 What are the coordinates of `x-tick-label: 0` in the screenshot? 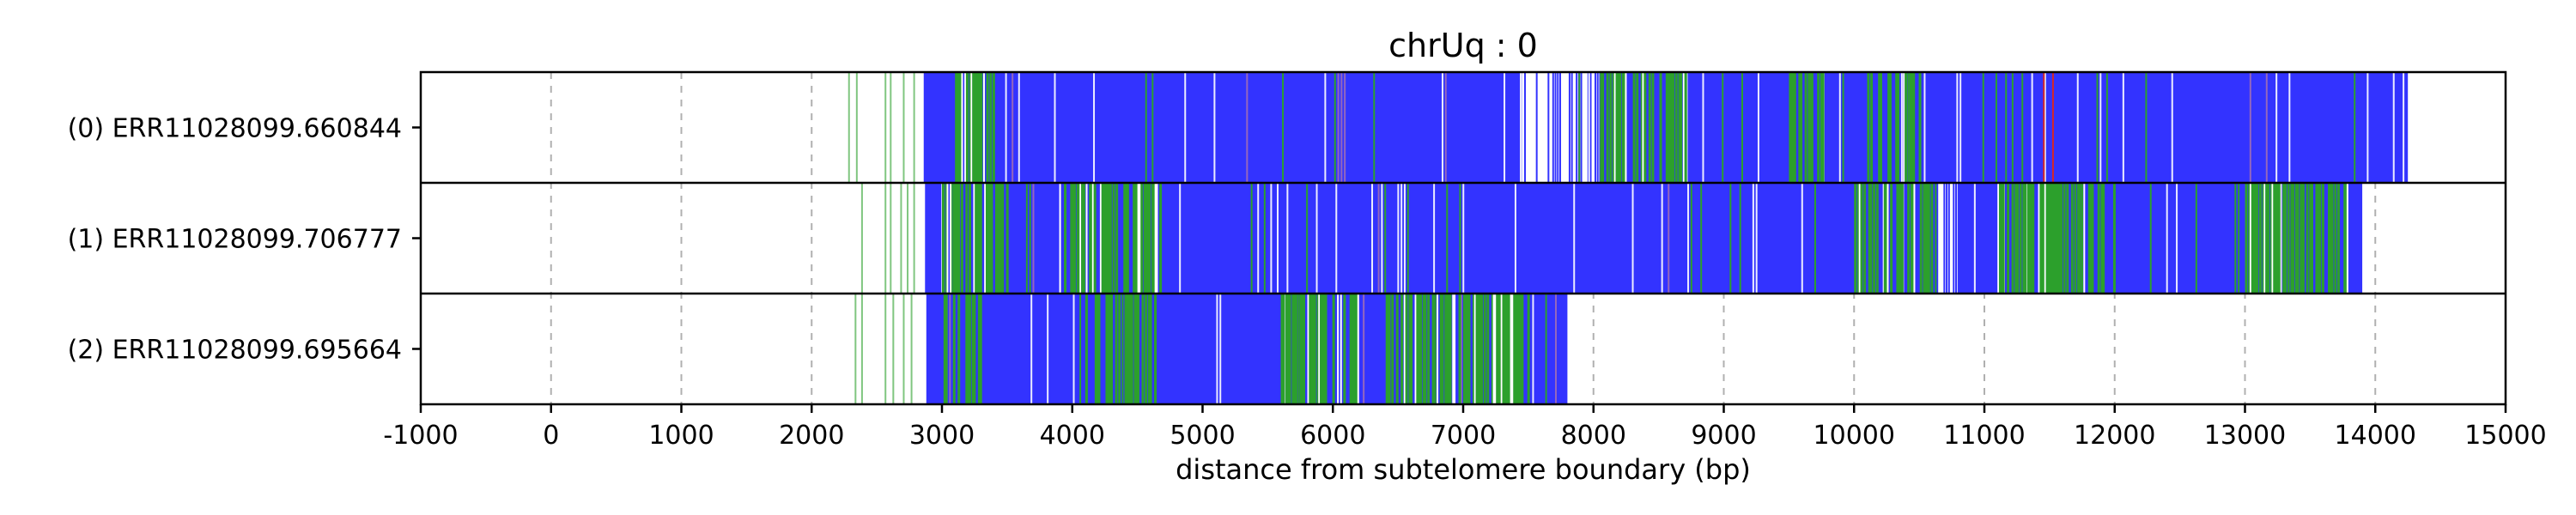 It's located at (551, 436).